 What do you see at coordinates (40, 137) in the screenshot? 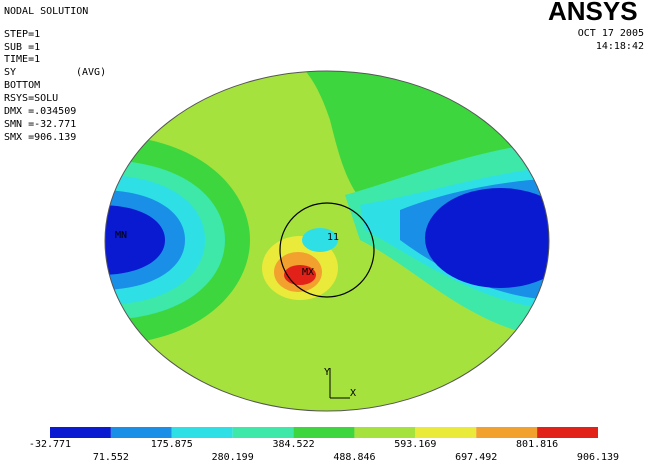
I see `info-line: SMX =906.139` at bounding box center [40, 137].